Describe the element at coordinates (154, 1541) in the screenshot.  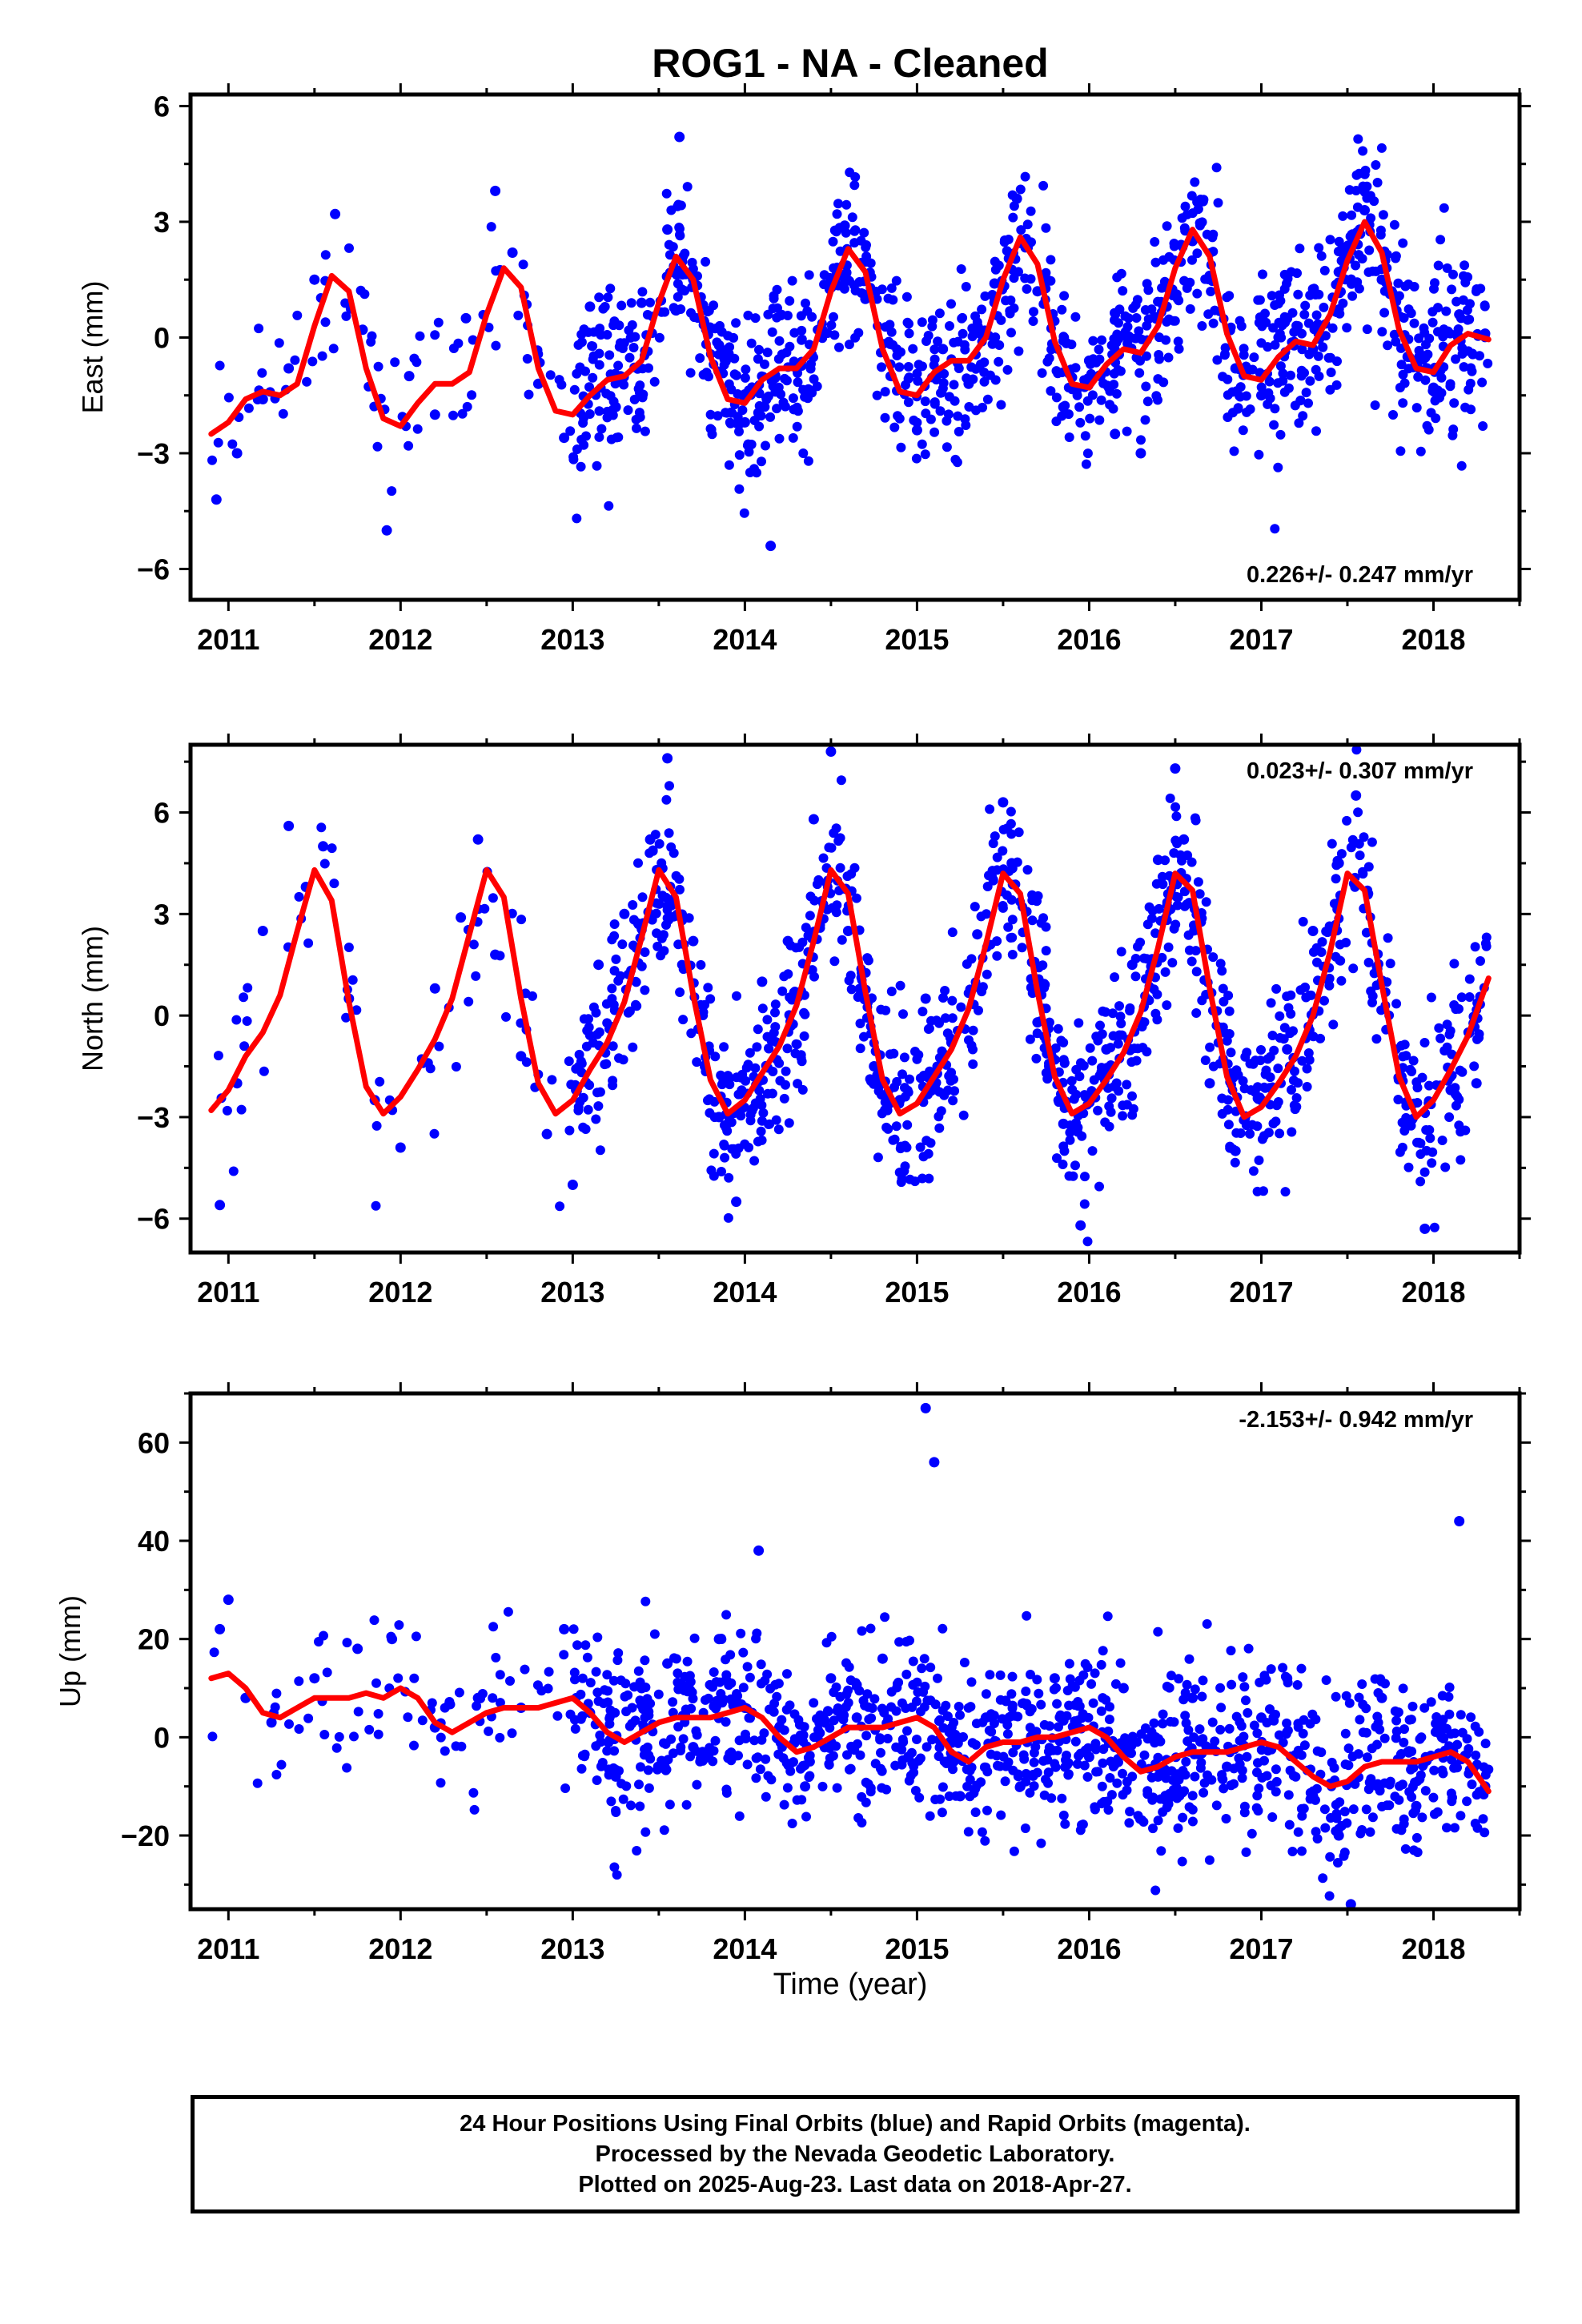
I see `y-tick-label: 40` at that location.